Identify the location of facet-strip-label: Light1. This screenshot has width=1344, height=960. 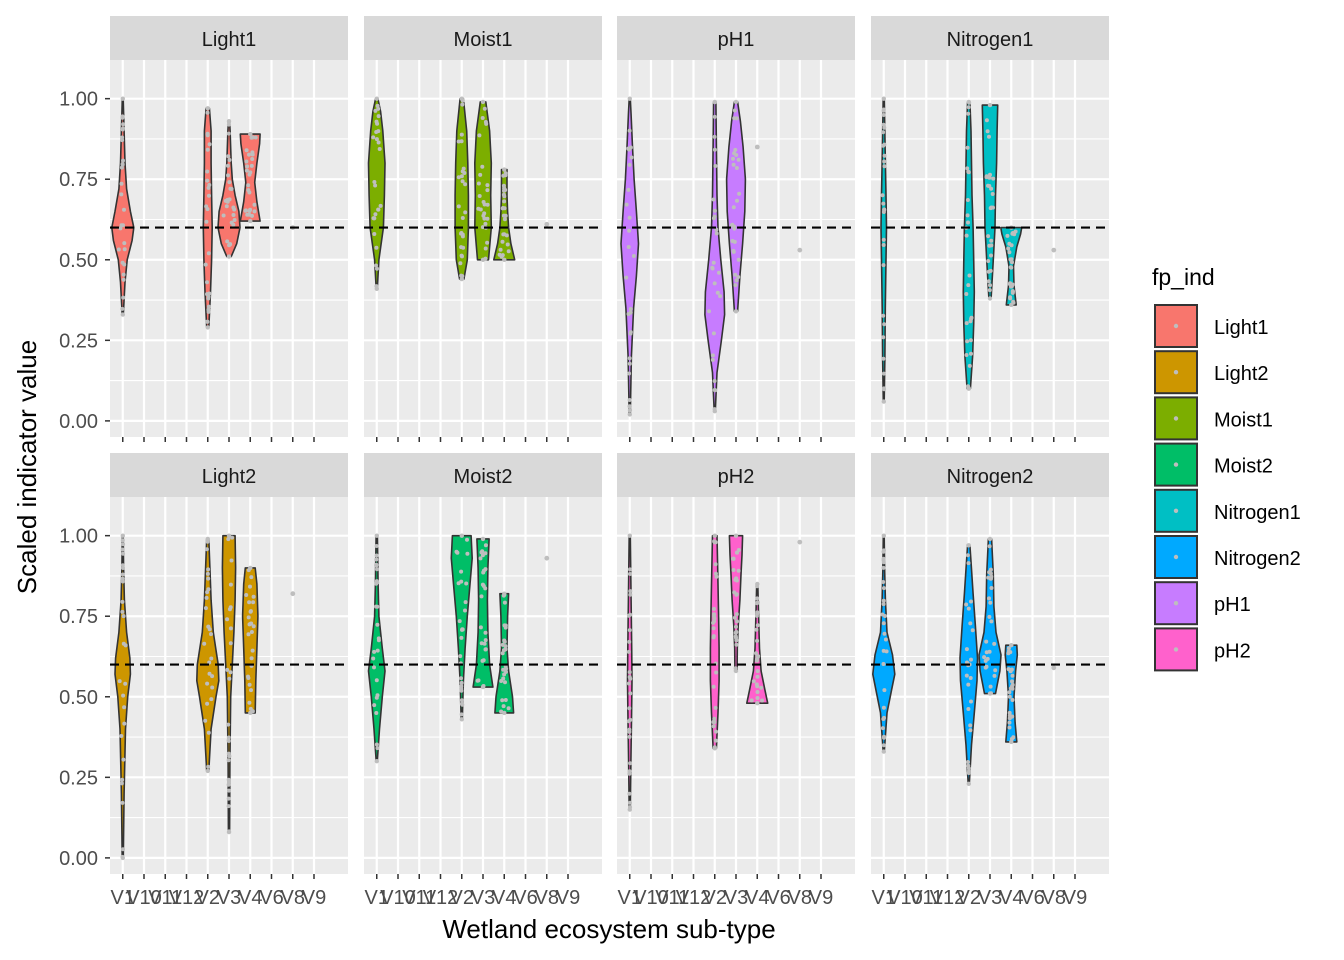
(229, 40).